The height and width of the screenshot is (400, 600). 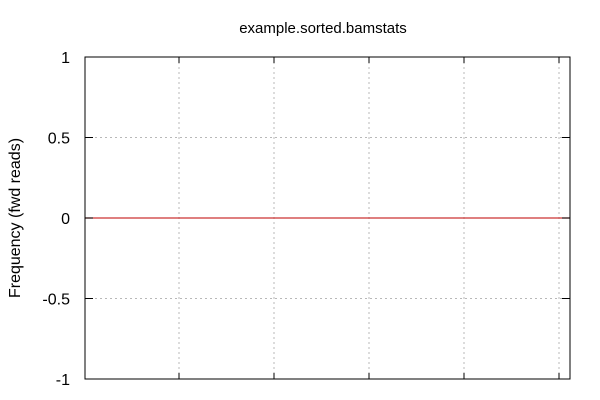 I want to click on y-tick-label: 0.5, so click(x=59, y=139).